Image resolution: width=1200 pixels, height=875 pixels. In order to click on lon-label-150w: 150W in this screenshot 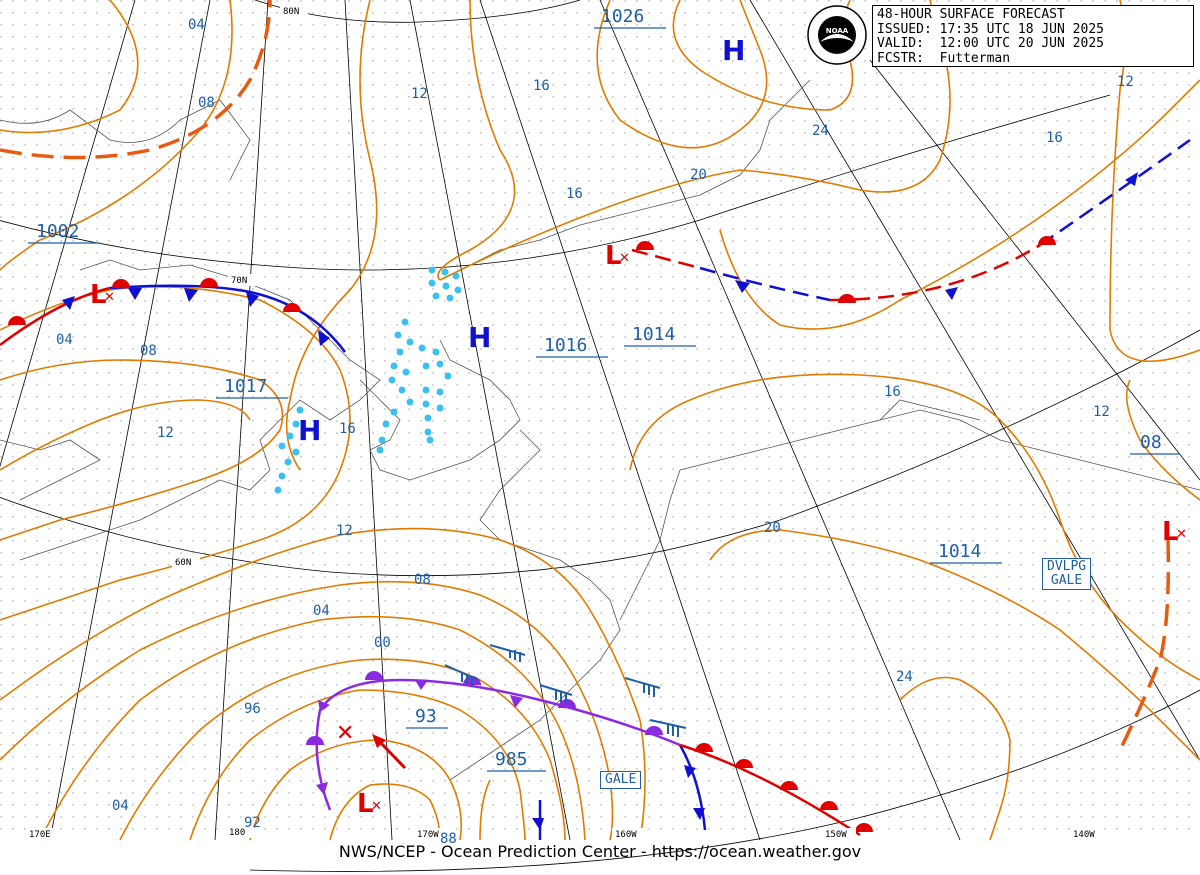, I will do `click(836, 835)`.